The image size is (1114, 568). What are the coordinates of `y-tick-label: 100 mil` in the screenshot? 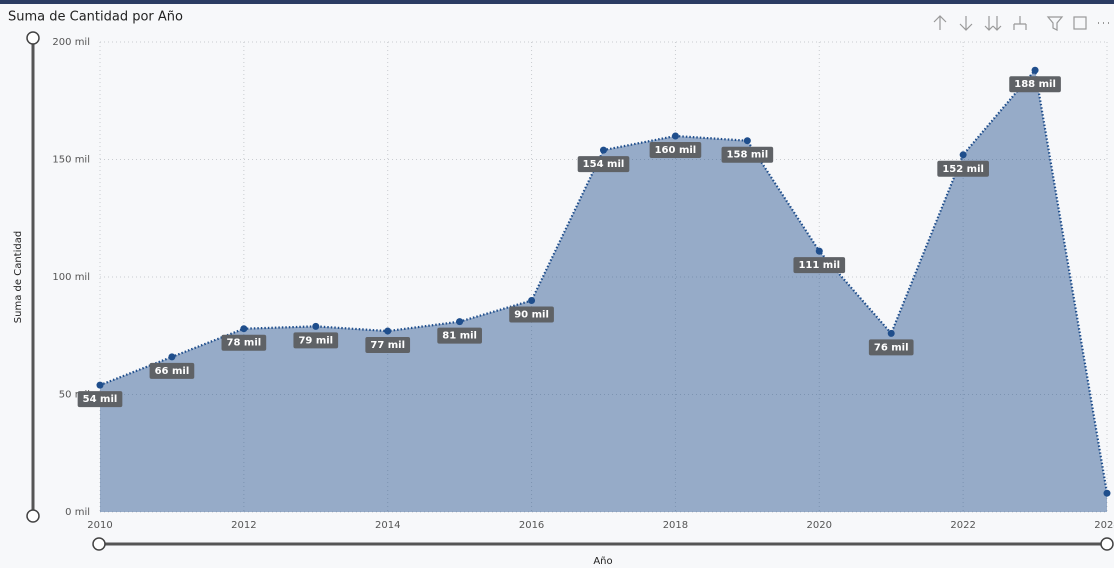 It's located at (71, 277).